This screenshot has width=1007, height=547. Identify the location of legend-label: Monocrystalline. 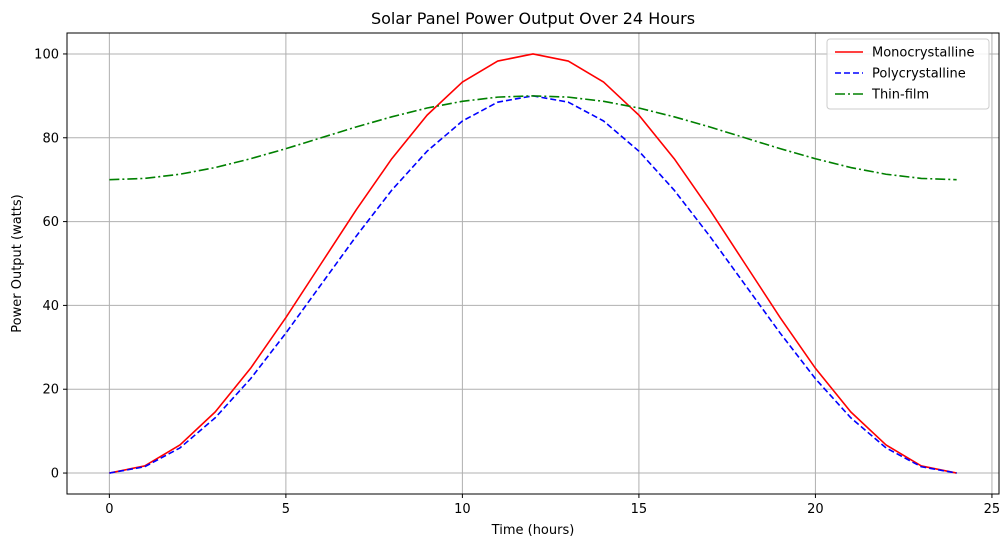
(923, 53).